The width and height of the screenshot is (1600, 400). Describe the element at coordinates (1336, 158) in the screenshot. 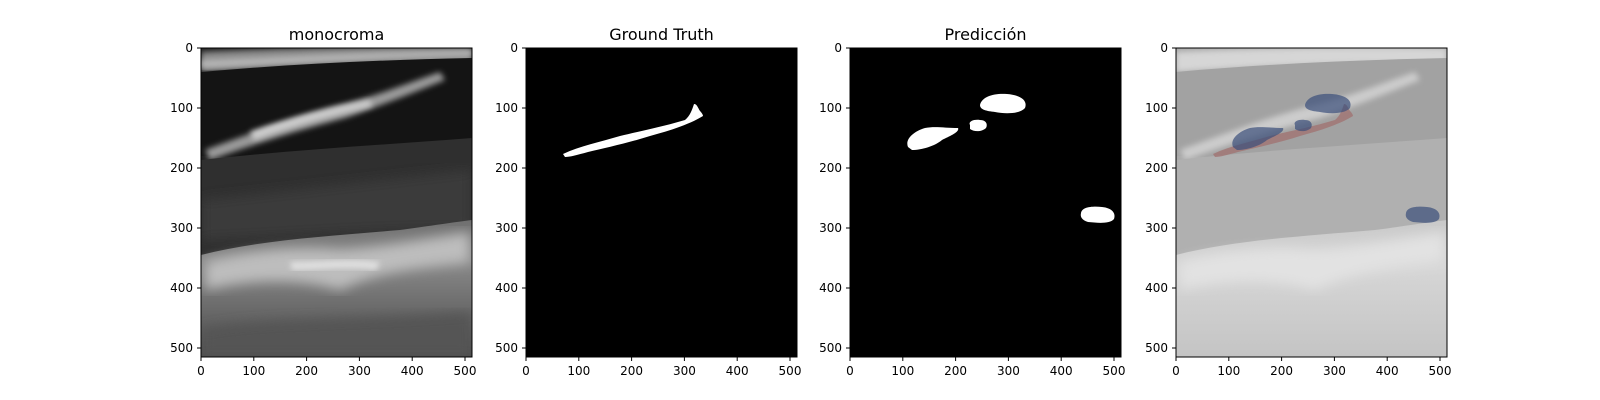

I see `overlay-prediction-regions` at that location.